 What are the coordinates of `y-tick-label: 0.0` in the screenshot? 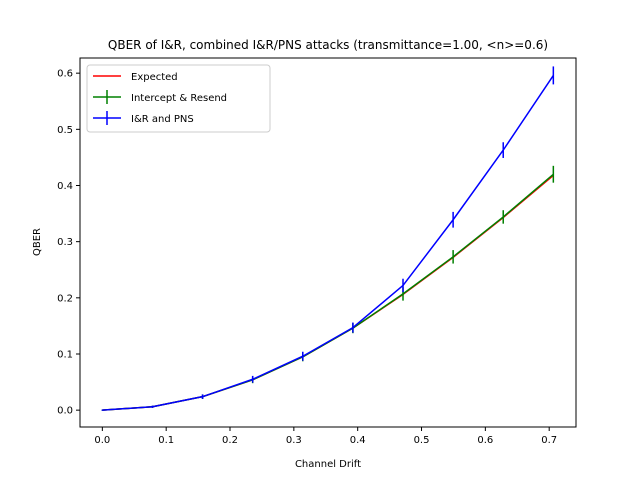 It's located at (65, 411).